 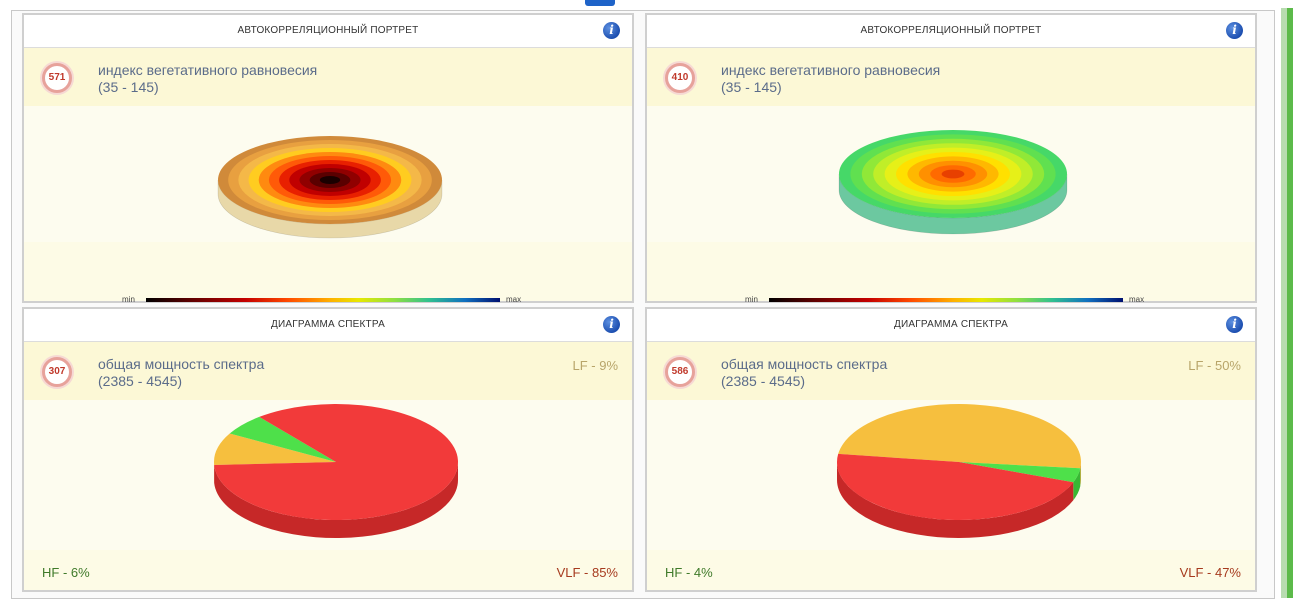 I want to click on value-badge: 410, so click(x=680, y=78).